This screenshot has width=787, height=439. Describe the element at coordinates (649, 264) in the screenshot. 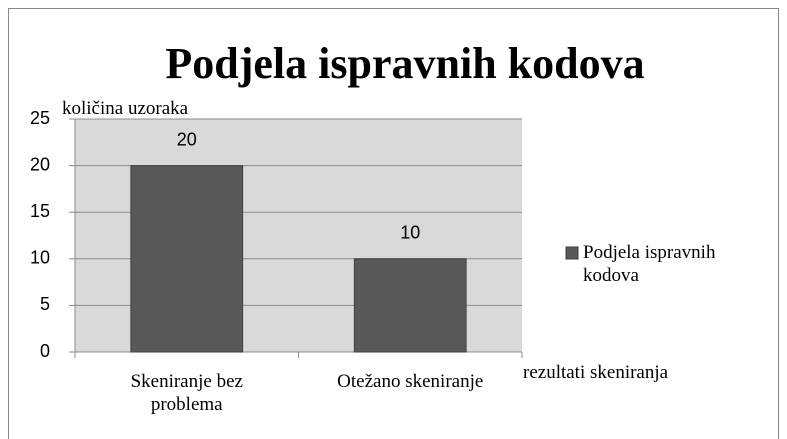

I see `legend-label: Podjela ispravnih kodova` at that location.